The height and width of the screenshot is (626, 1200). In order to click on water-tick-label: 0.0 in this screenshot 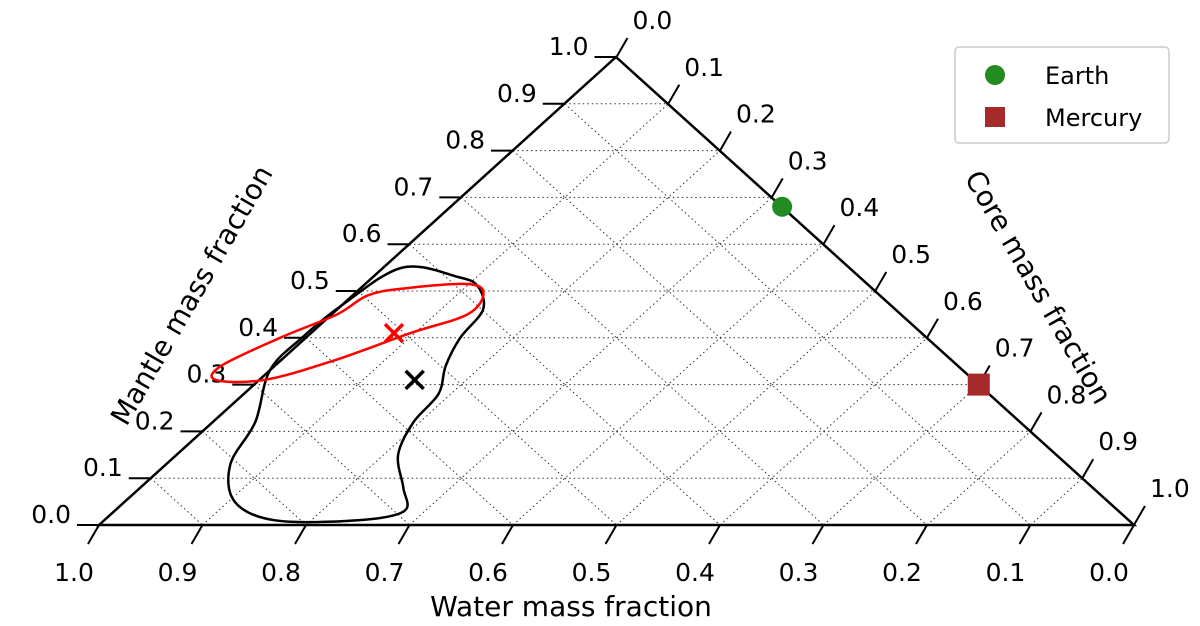, I will do `click(1109, 572)`.